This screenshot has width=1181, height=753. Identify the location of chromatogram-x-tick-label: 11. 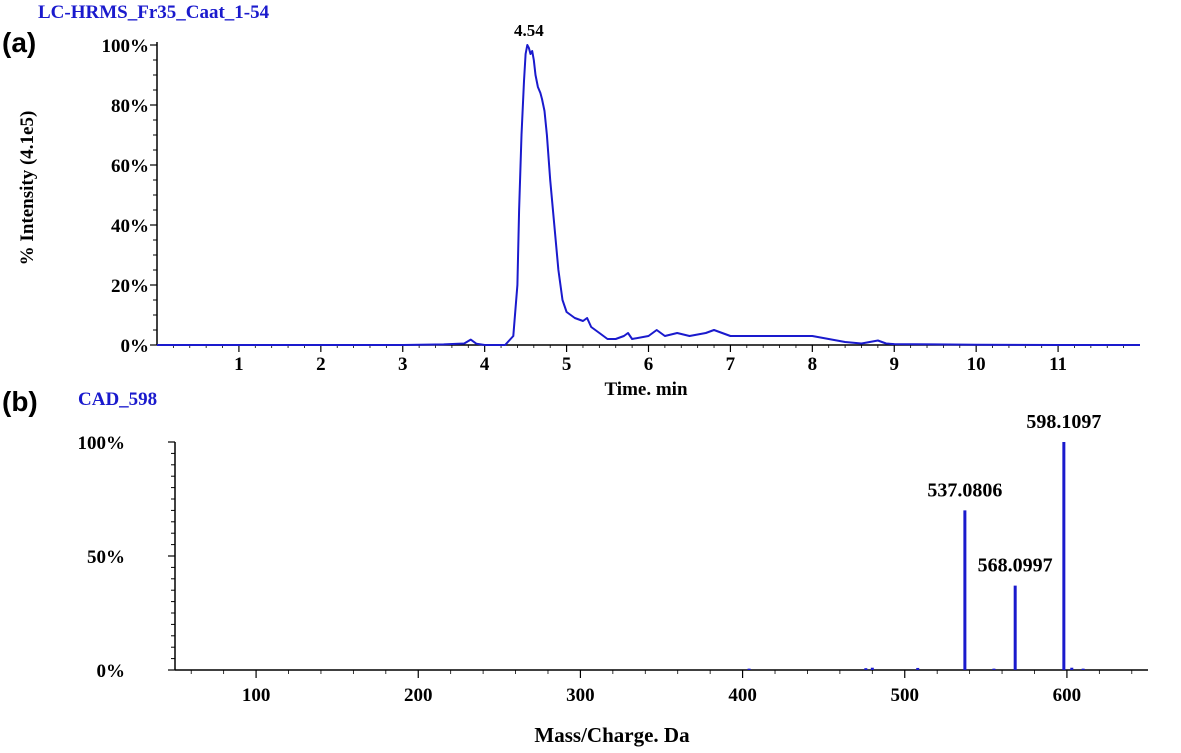
(1058, 364).